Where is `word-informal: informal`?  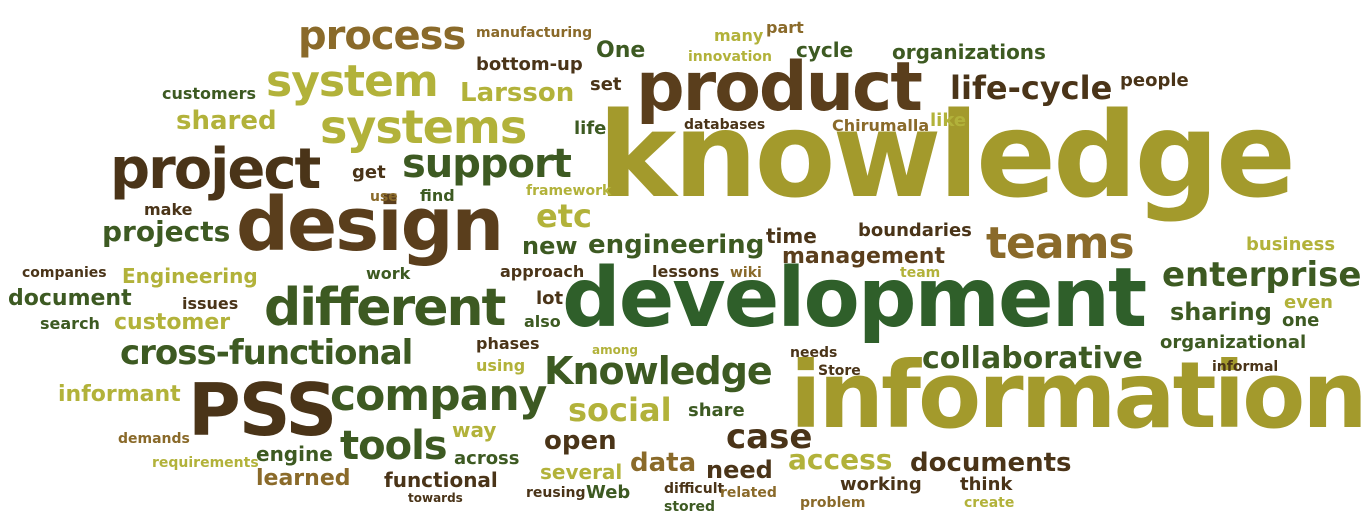
word-informal: informal is located at coordinates (1245, 367).